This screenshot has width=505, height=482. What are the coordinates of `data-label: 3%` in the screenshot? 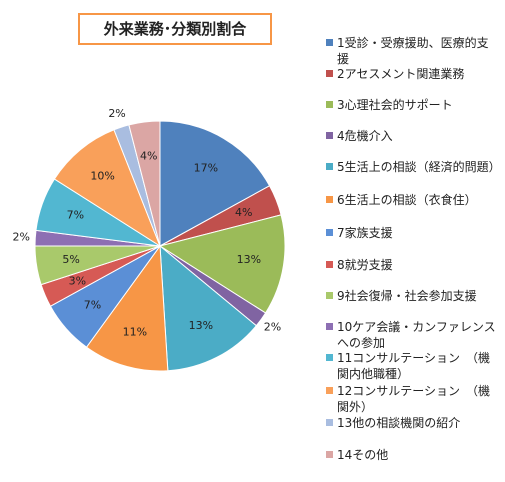 It's located at (77, 281).